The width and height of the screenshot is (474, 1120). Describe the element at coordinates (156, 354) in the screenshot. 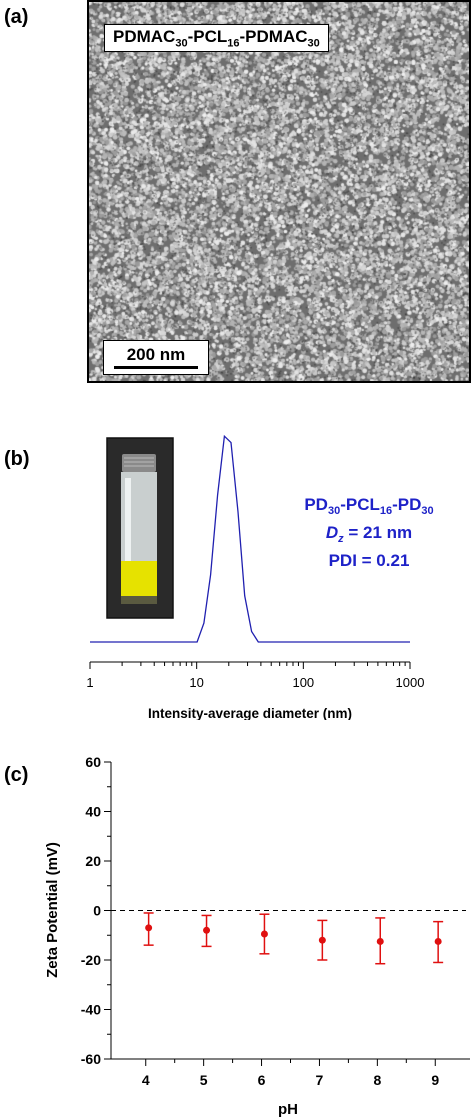

I see `scale-bar-label: 200 nm` at that location.